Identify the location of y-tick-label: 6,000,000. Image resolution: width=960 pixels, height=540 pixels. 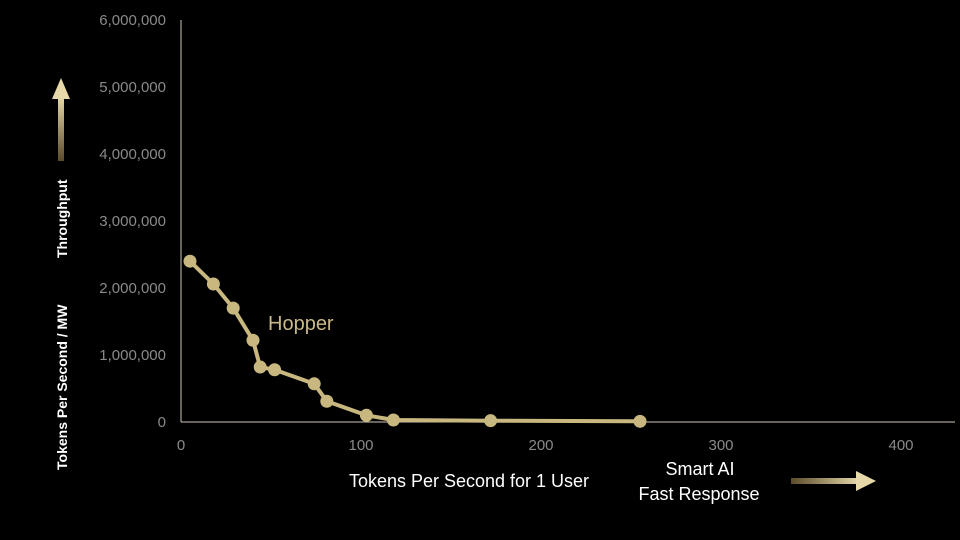
(132, 20).